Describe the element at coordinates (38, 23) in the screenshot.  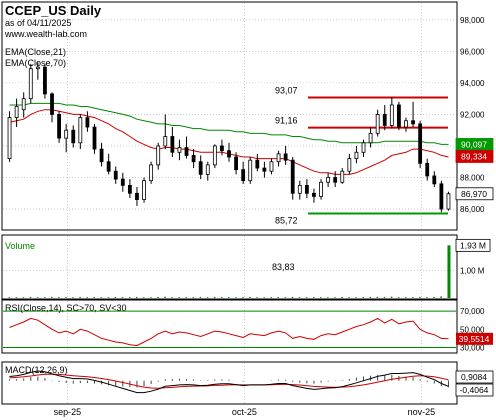
I see `chart-subtitle: as of 04/11/2025` at that location.